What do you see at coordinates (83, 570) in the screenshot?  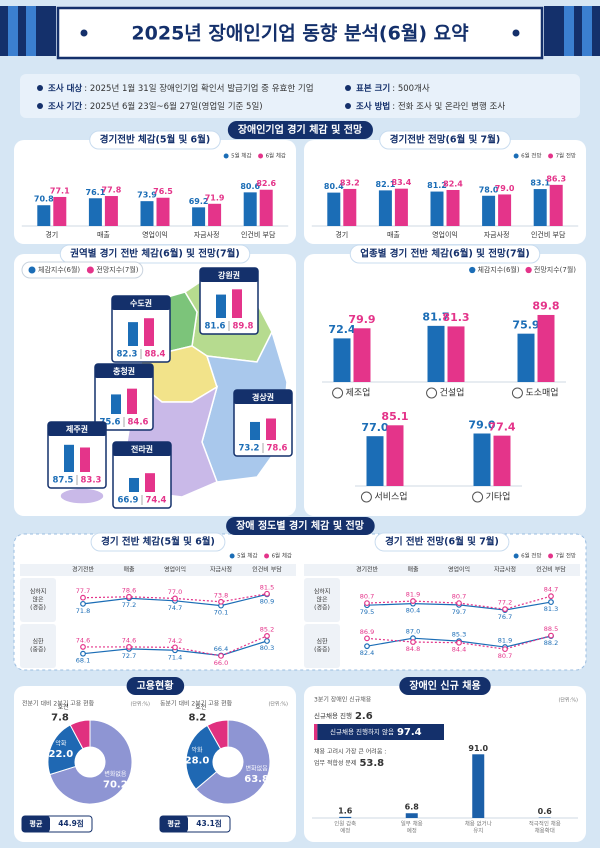 I see `column-label: 경기전반` at bounding box center [83, 570].